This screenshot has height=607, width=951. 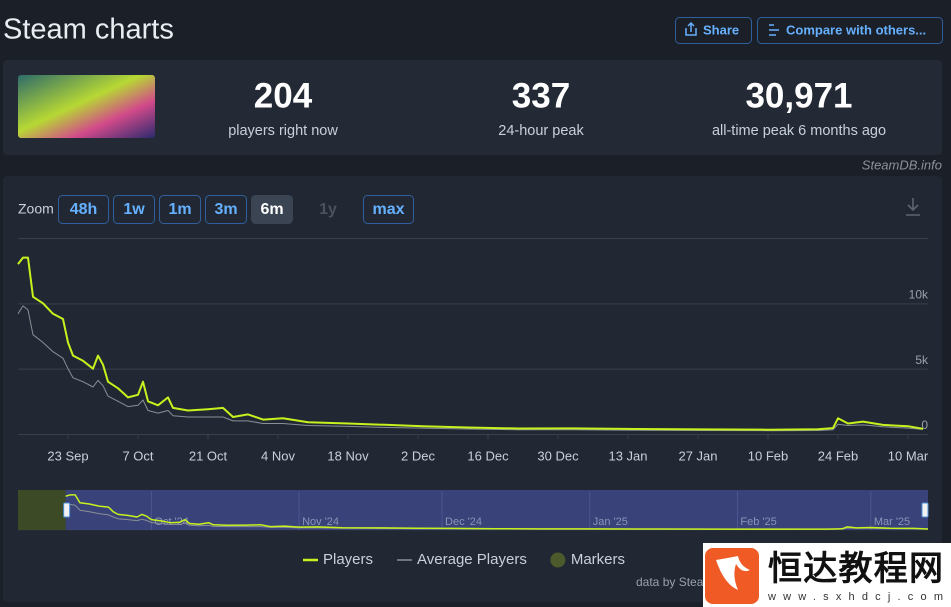 I want to click on zoom-option: max, so click(x=388, y=209).